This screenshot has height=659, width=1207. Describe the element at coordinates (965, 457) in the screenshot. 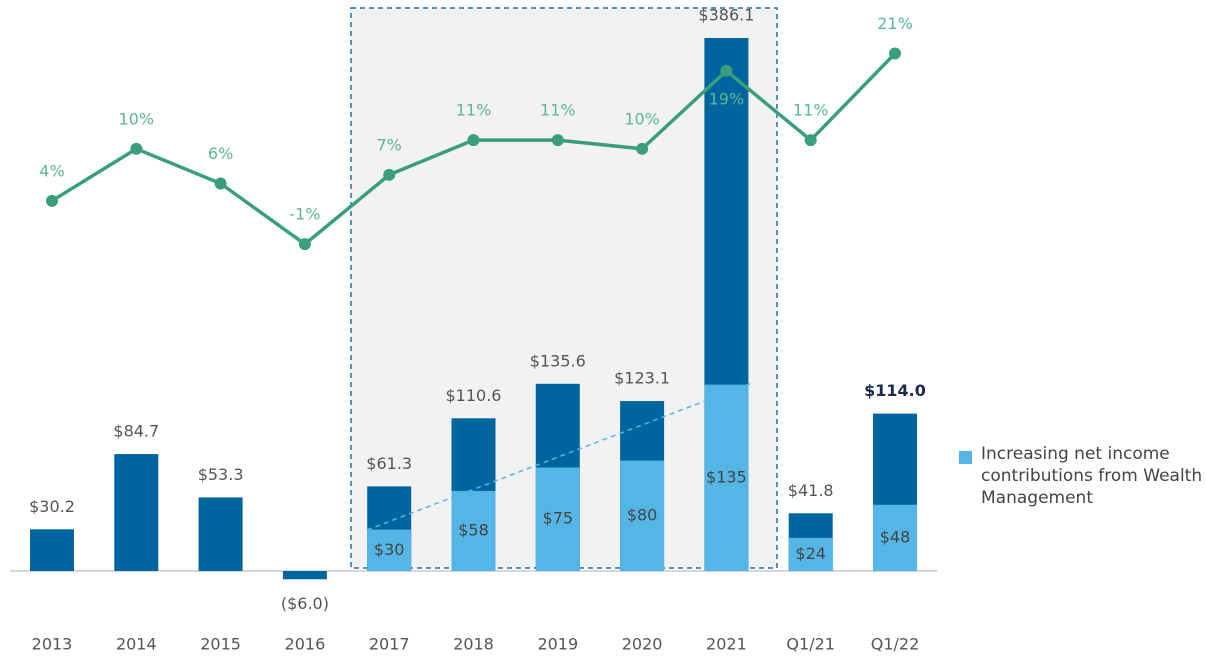

I see `legend-swatch` at that location.